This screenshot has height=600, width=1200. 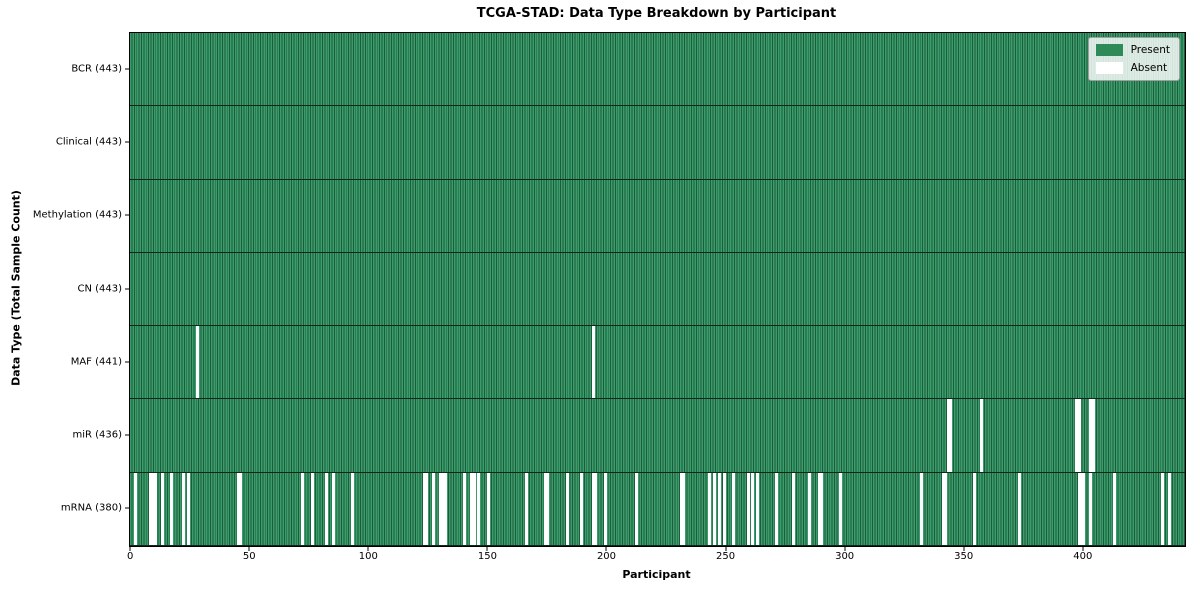 What do you see at coordinates (1150, 50) in the screenshot?
I see `legend-label: Present` at bounding box center [1150, 50].